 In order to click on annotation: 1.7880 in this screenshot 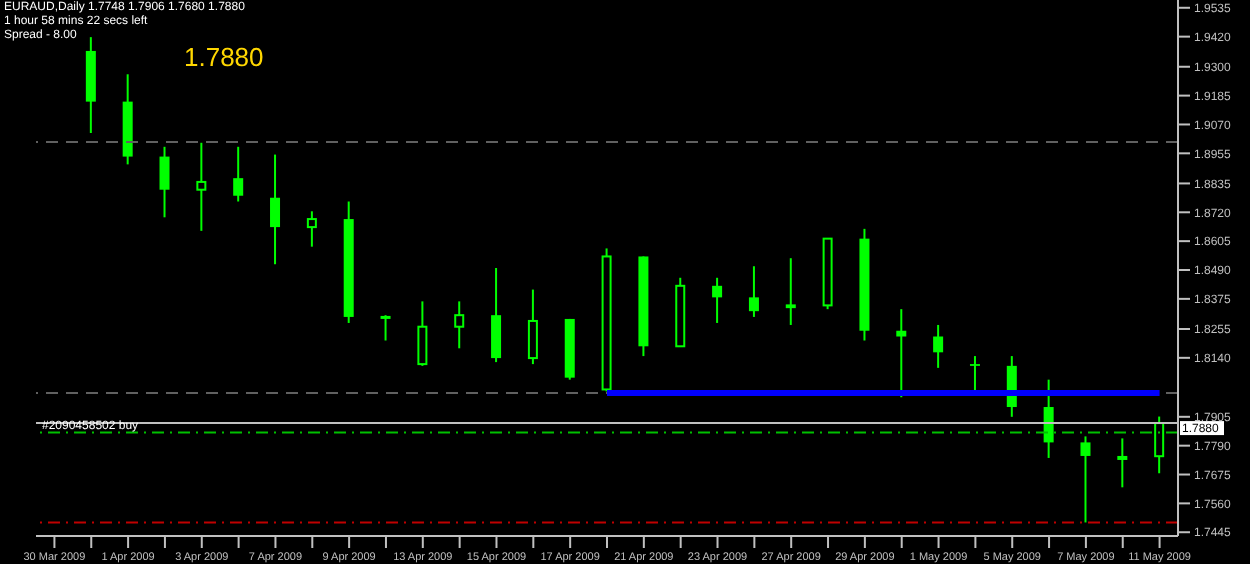, I will do `click(224, 57)`.